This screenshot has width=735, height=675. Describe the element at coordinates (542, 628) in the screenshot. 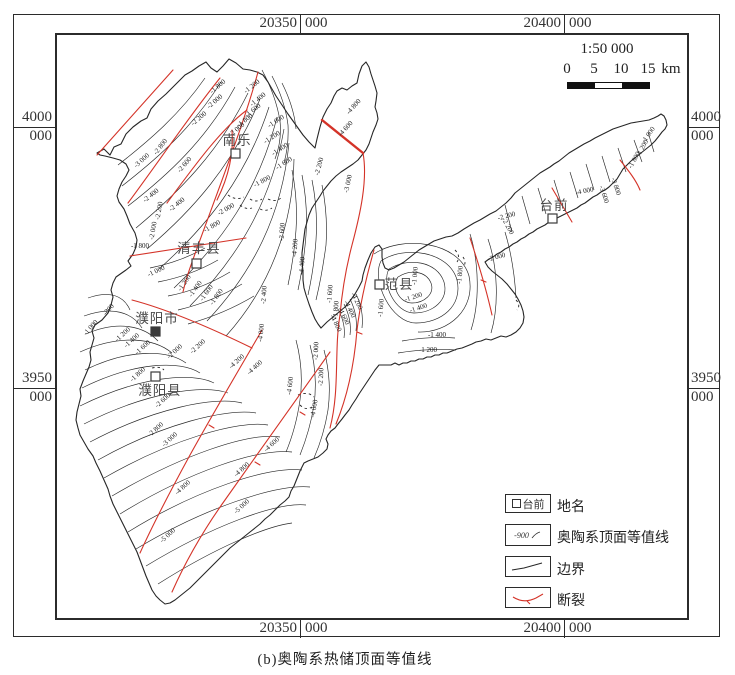

I see `grid-label-bottom-2-main: 20400` at that location.